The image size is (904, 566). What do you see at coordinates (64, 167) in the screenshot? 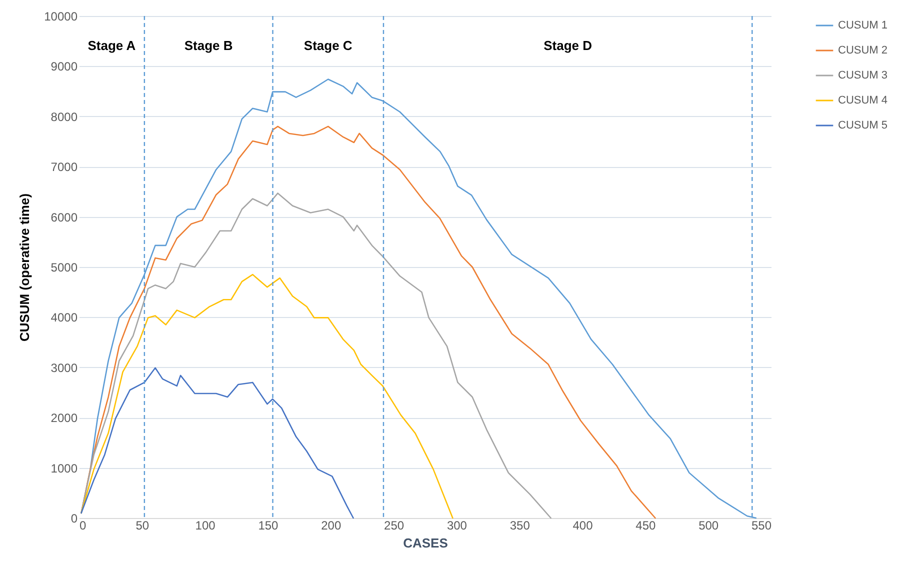
I see `y-tick-label: 7000` at bounding box center [64, 167].